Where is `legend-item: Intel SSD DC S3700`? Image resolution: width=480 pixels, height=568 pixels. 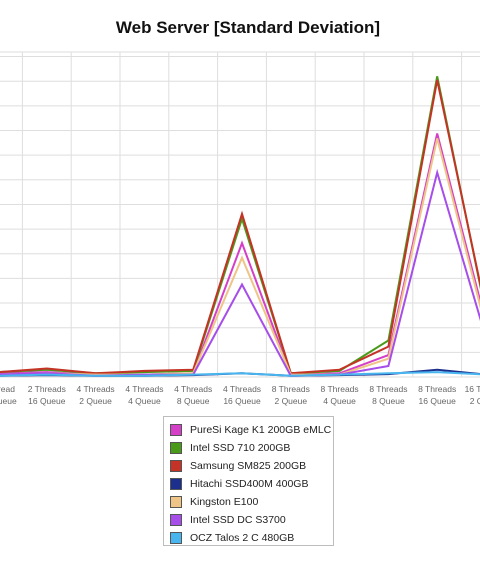 legend-item: Intel SSD DC S3700 is located at coordinates (248, 520).